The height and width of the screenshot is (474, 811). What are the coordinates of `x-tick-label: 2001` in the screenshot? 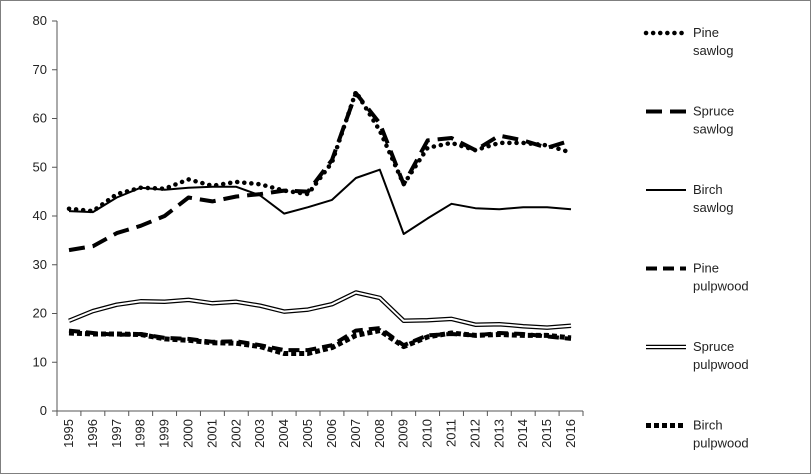 It's located at (211, 433).